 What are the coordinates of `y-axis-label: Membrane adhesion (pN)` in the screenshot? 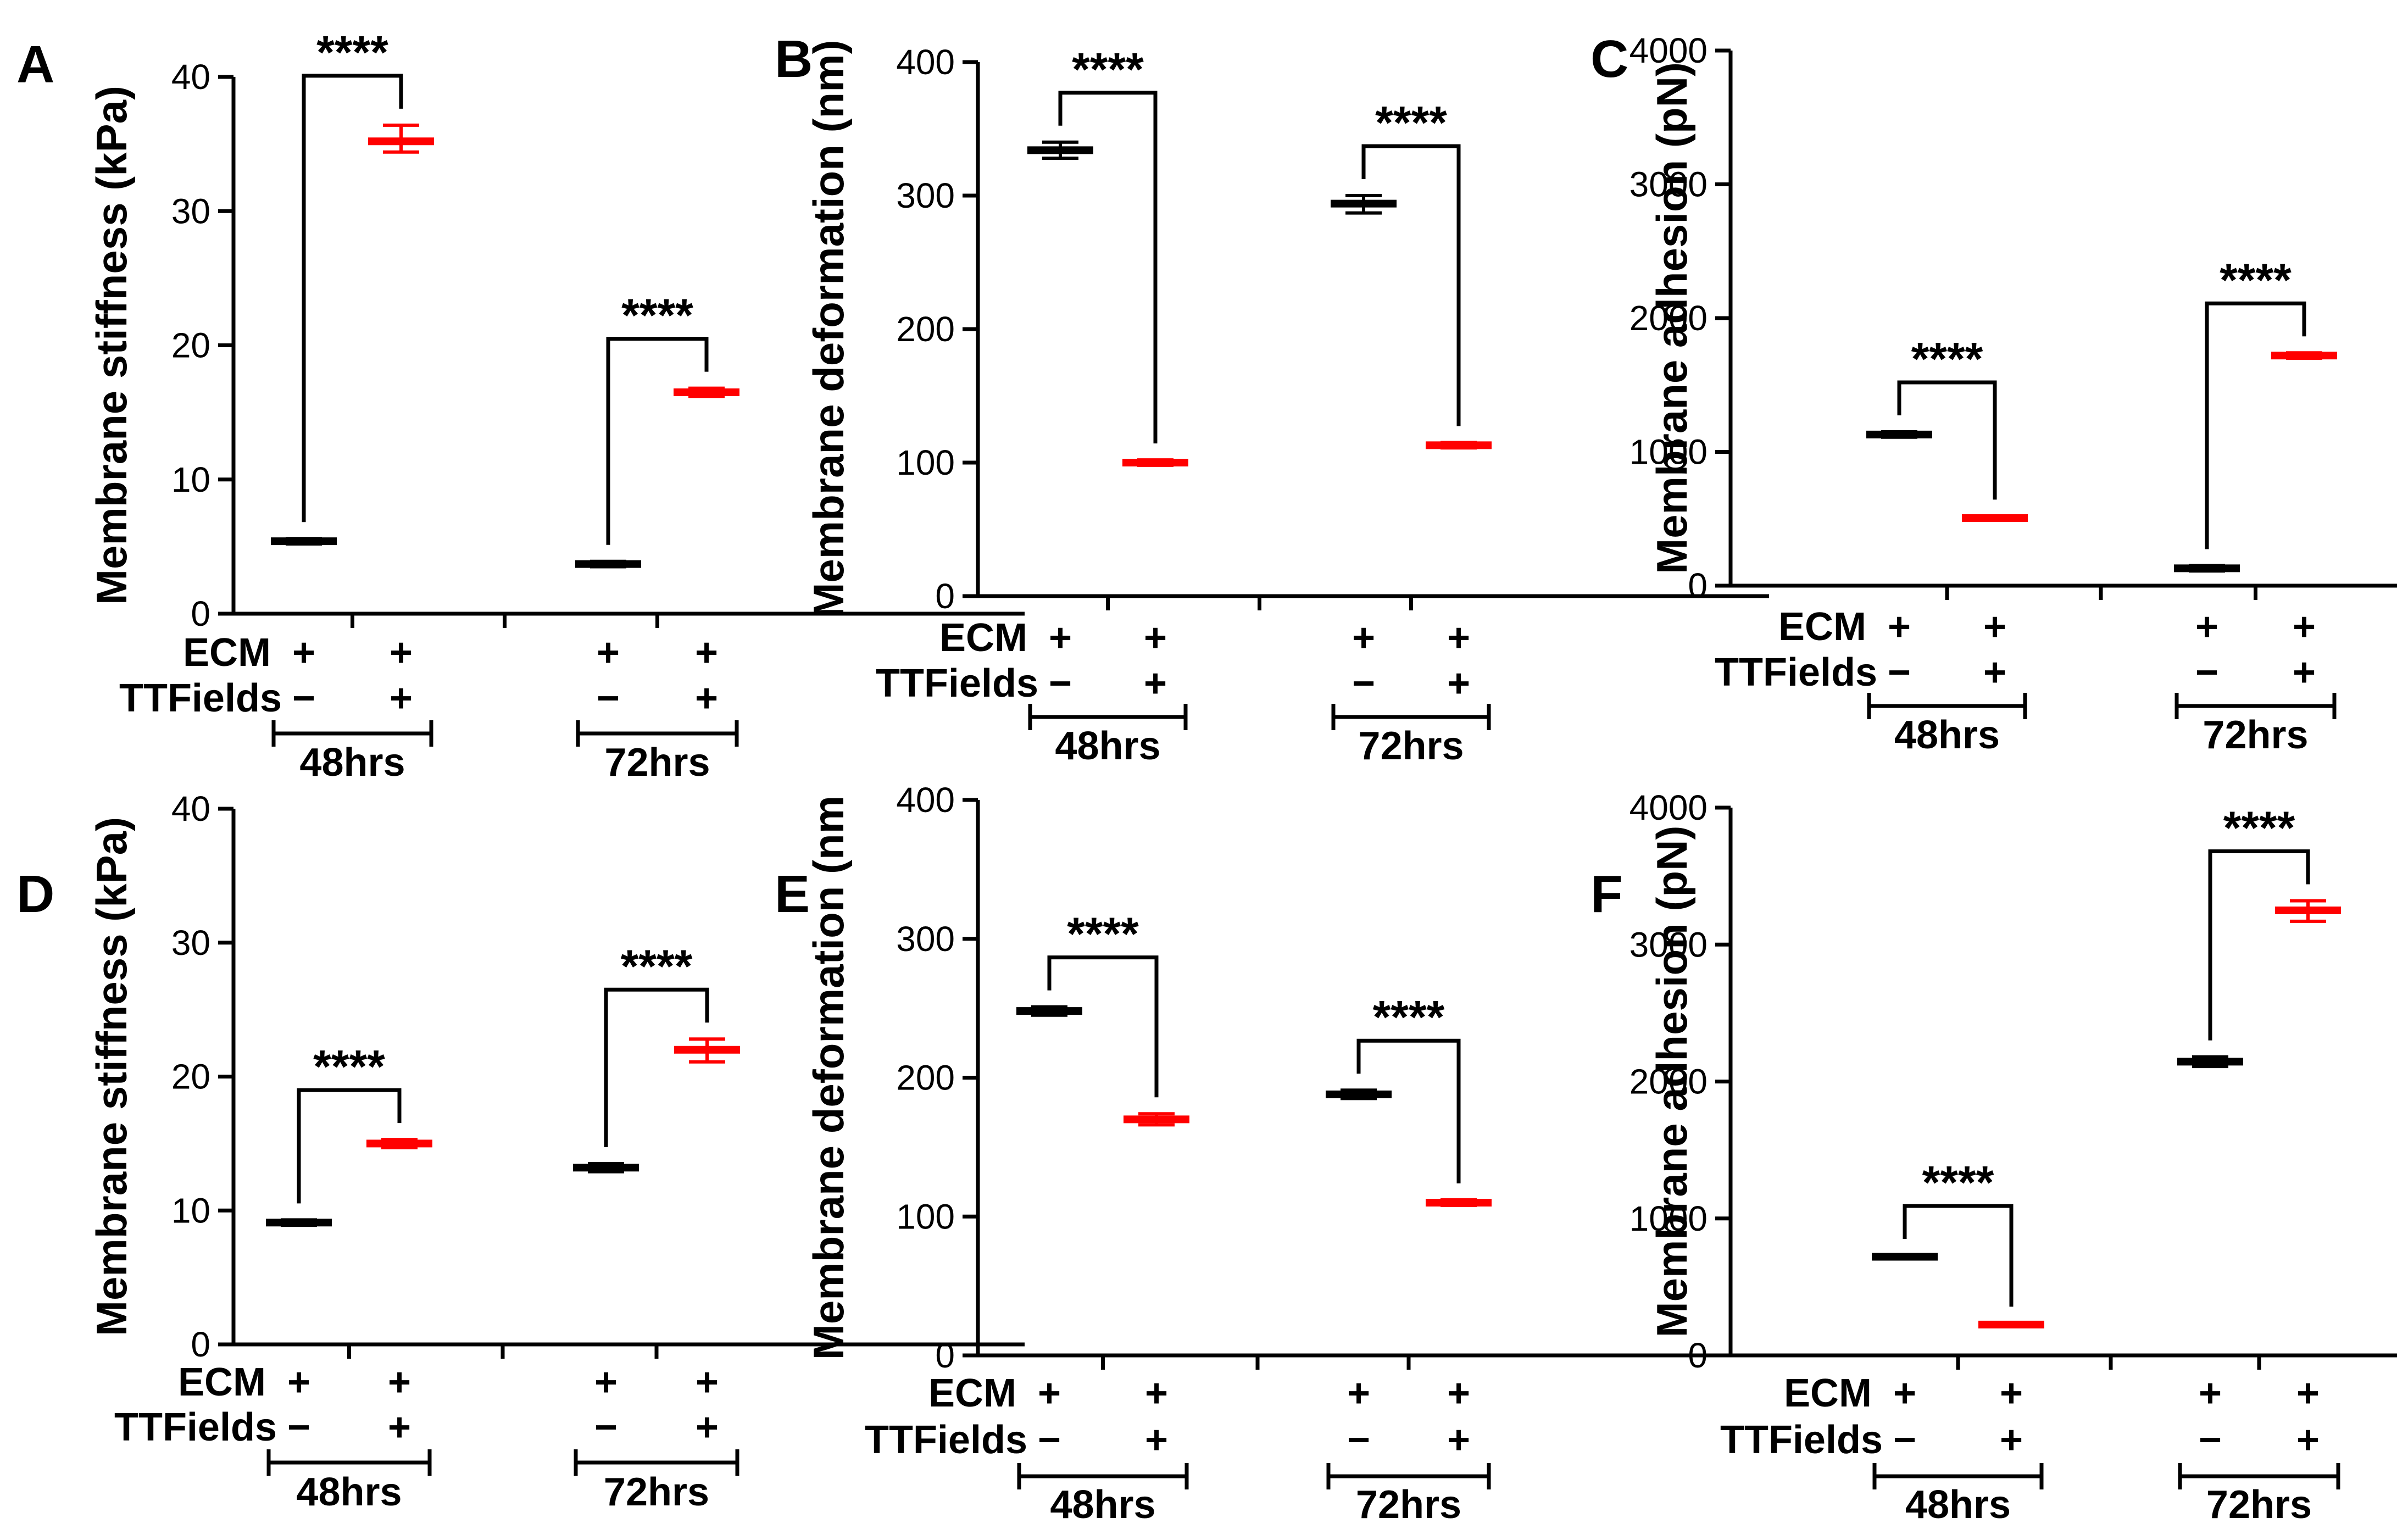 It's located at (1672, 318).